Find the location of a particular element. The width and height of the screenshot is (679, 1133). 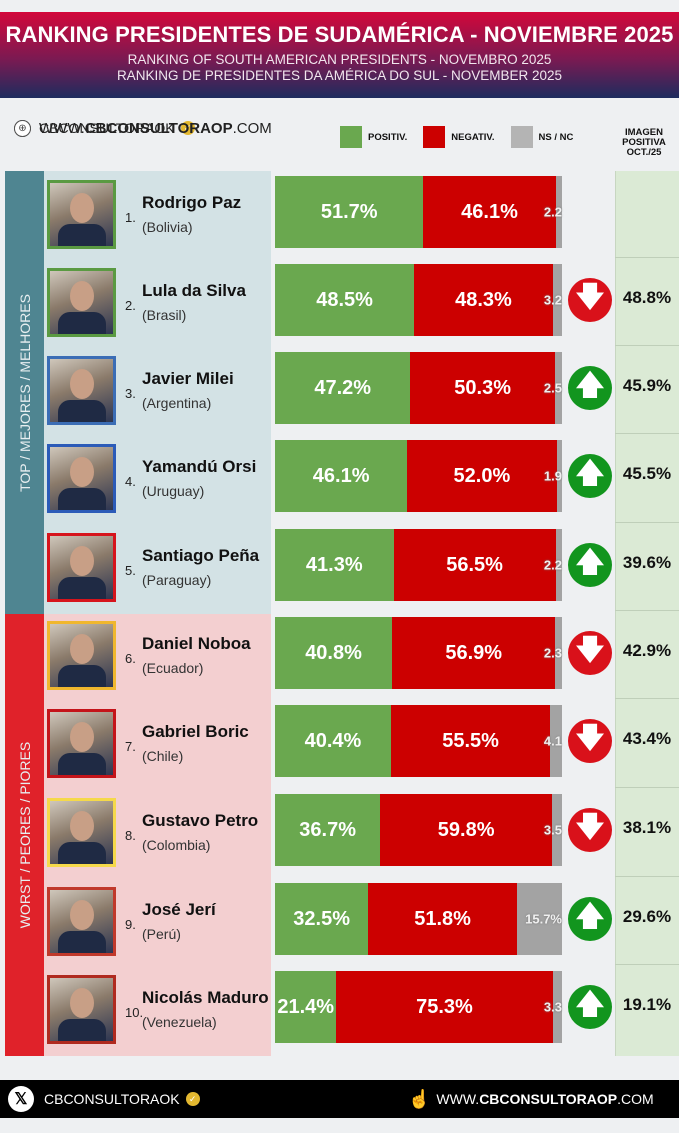

positive-segment: 40.4% is located at coordinates (333, 741).